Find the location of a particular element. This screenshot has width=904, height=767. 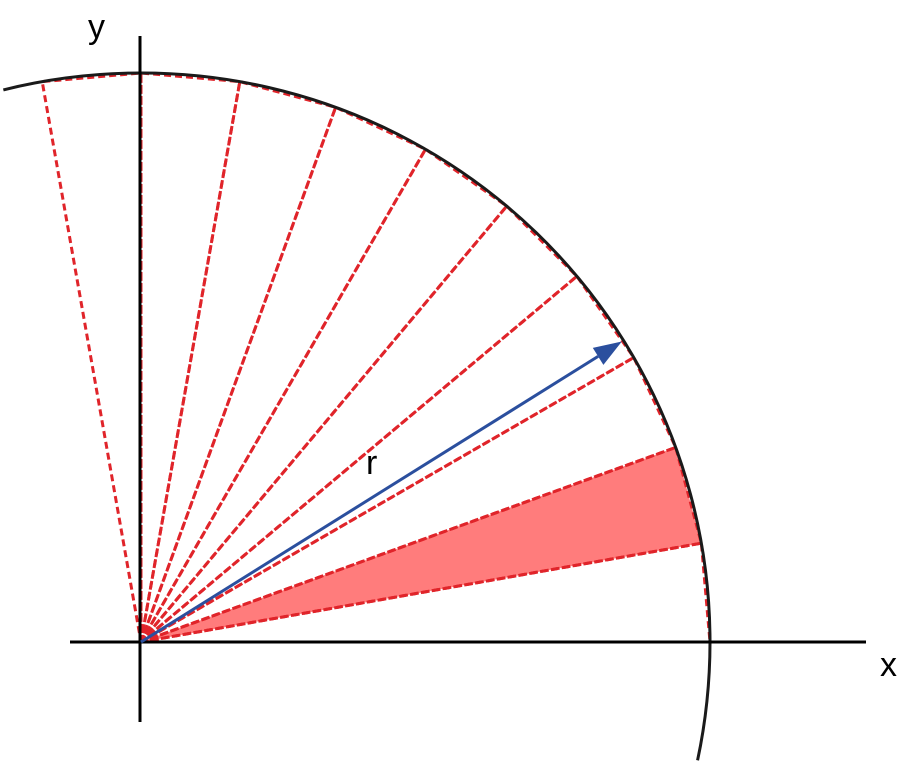

radius-arrow-head is located at coordinates (607, 353).